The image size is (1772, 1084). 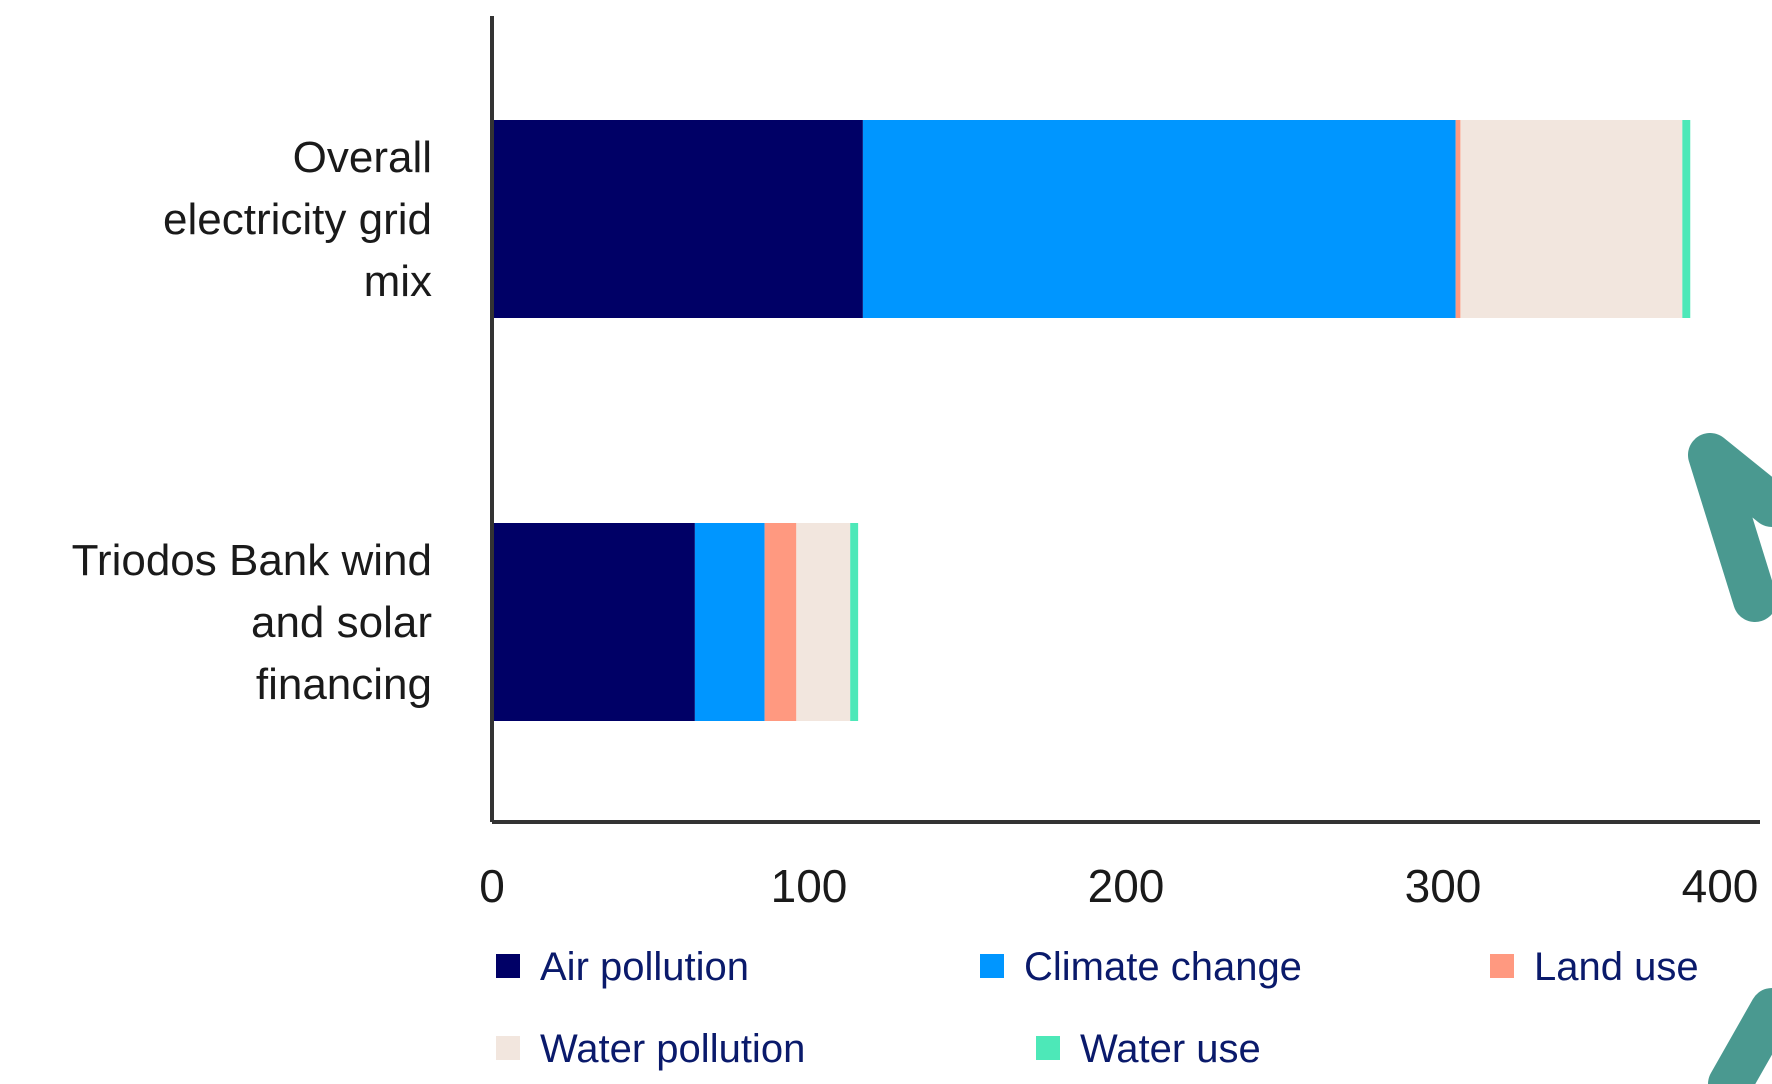 What do you see at coordinates (1170, 1049) in the screenshot?
I see `legend-label: Water use` at bounding box center [1170, 1049].